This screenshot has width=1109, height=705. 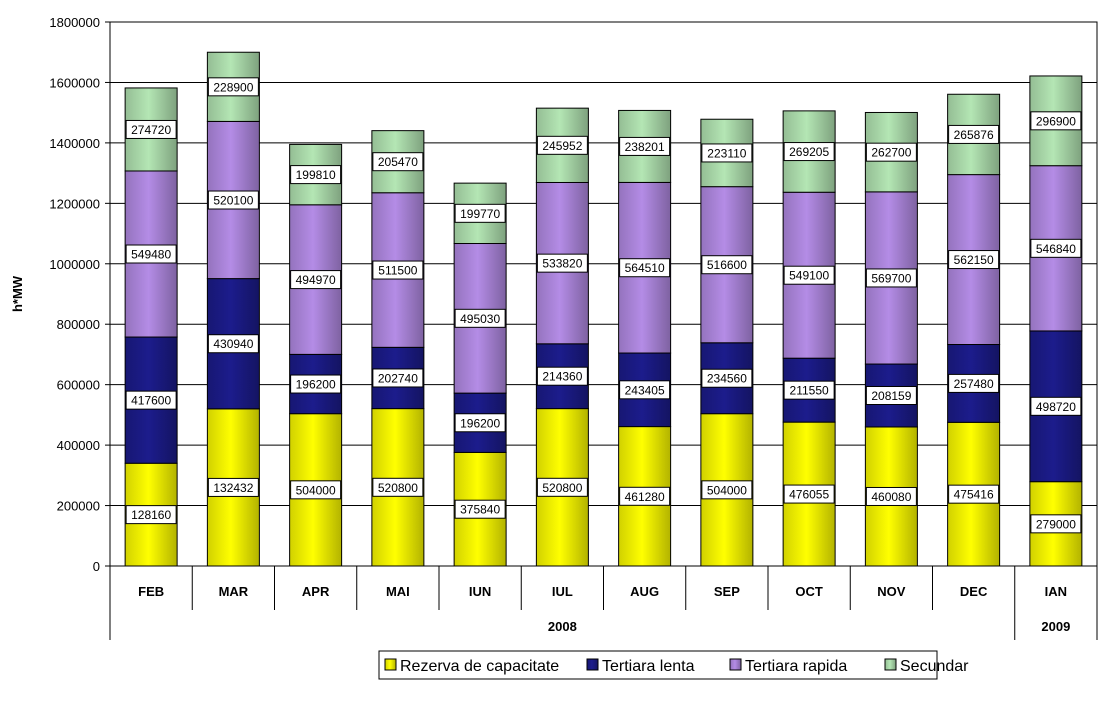 I want to click on data-label: 417600, so click(x=151, y=401).